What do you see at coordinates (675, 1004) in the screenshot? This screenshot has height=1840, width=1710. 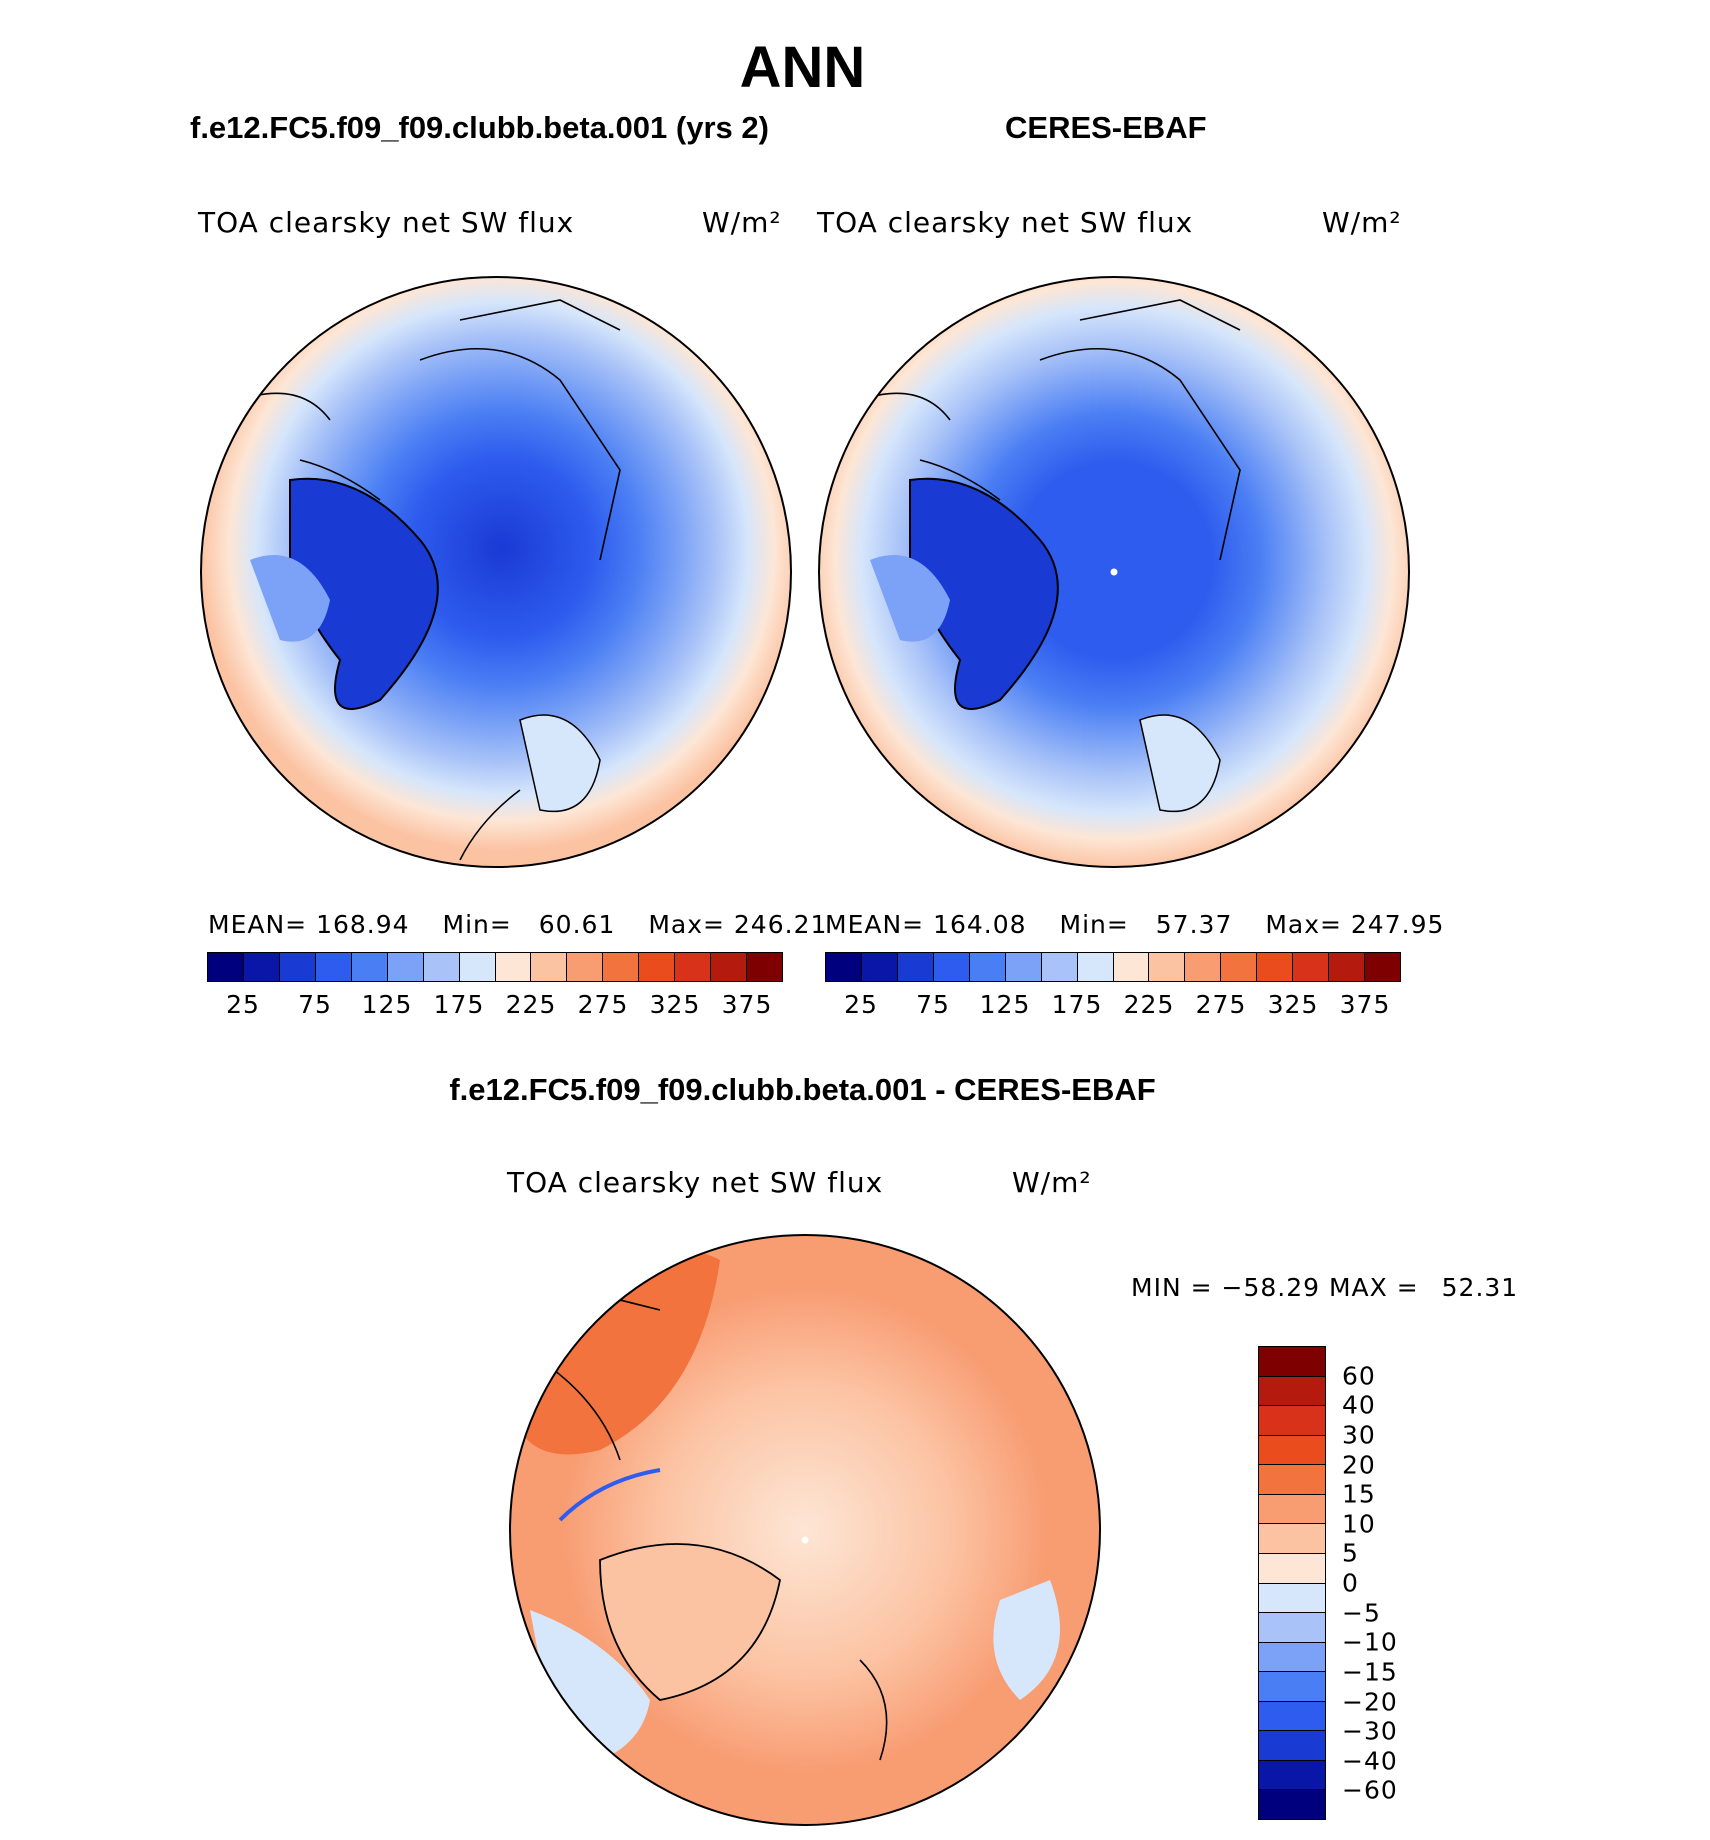 I see `model-colorbar-tick-label: 325` at bounding box center [675, 1004].